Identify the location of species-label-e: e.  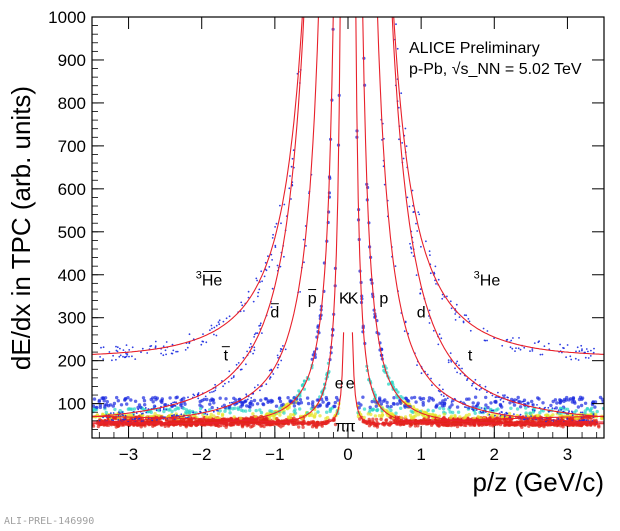
(339, 384).